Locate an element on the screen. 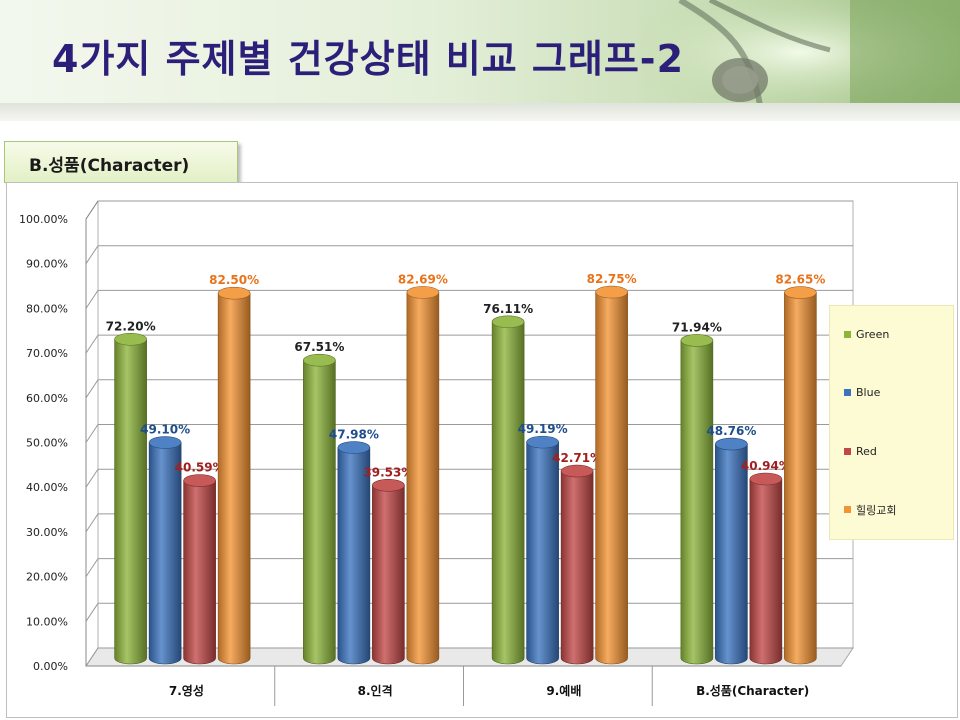 This screenshot has width=960, height=720. data-label: 82.50% is located at coordinates (234, 280).